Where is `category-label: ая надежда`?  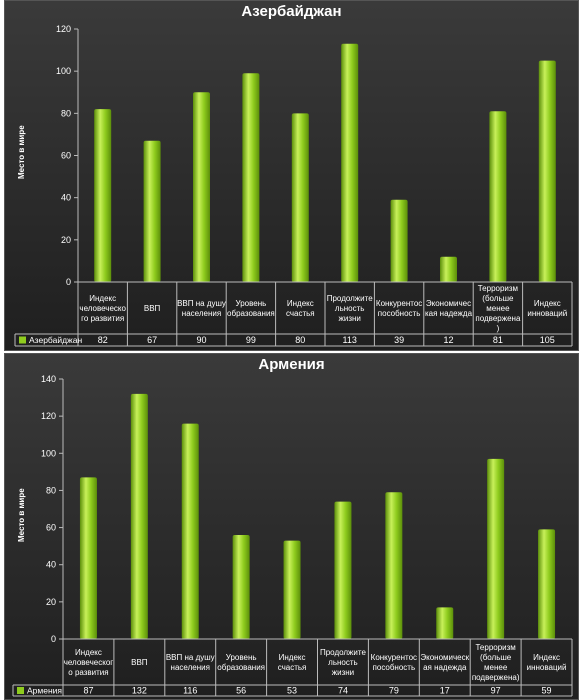 category-label: ая надежда is located at coordinates (445, 667).